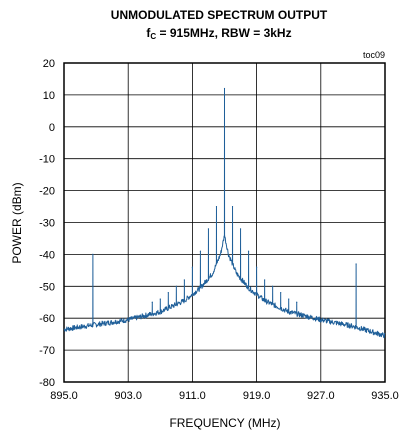 This screenshot has height=435, width=406. What do you see at coordinates (385, 396) in the screenshot?
I see `x-tick-label: 935.0` at bounding box center [385, 396].